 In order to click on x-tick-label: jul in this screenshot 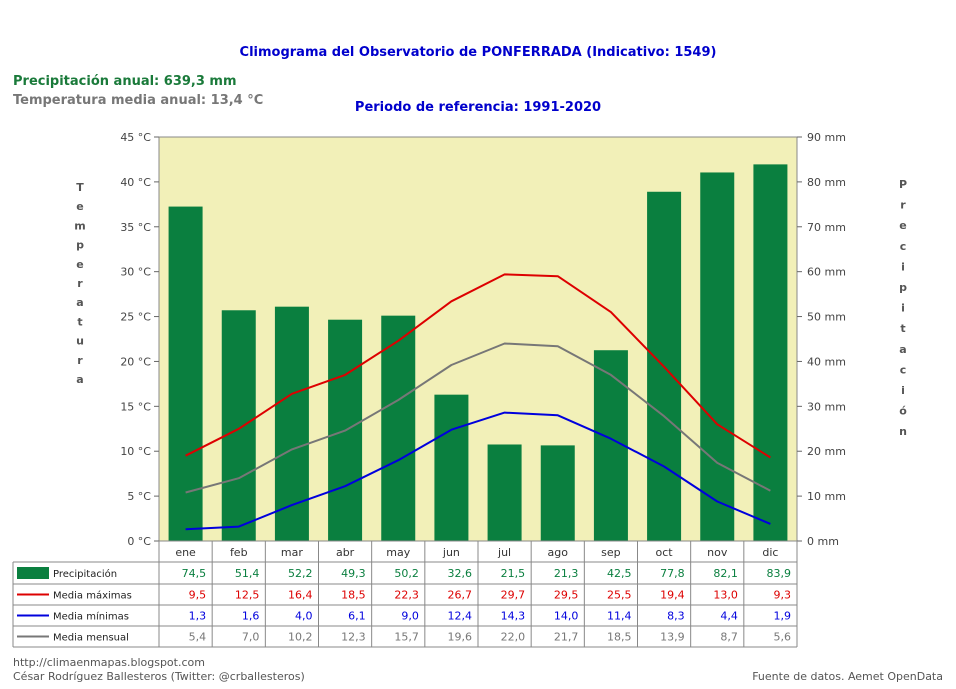, I will do `click(504, 552)`.